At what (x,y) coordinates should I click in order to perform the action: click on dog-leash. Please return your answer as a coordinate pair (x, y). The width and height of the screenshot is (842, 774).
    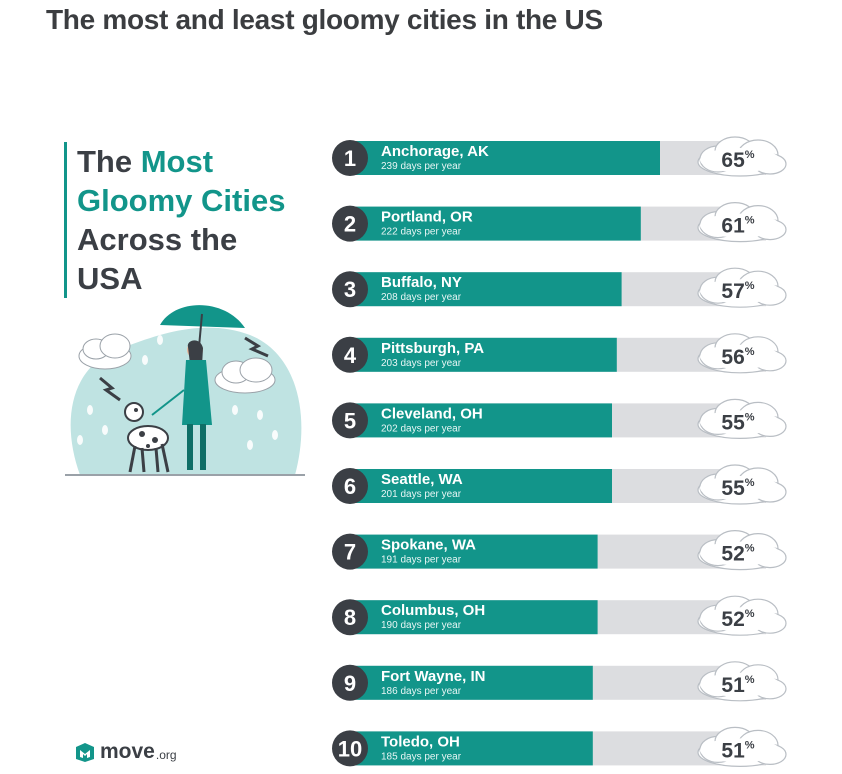
    Looking at the image, I should click on (168, 402).